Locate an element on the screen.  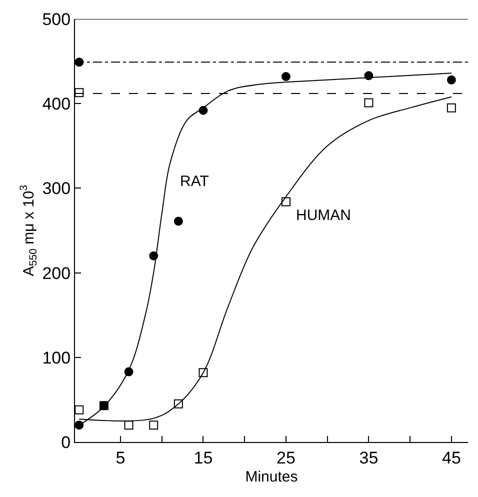
x-tick-label: 15 is located at coordinates (203, 458).